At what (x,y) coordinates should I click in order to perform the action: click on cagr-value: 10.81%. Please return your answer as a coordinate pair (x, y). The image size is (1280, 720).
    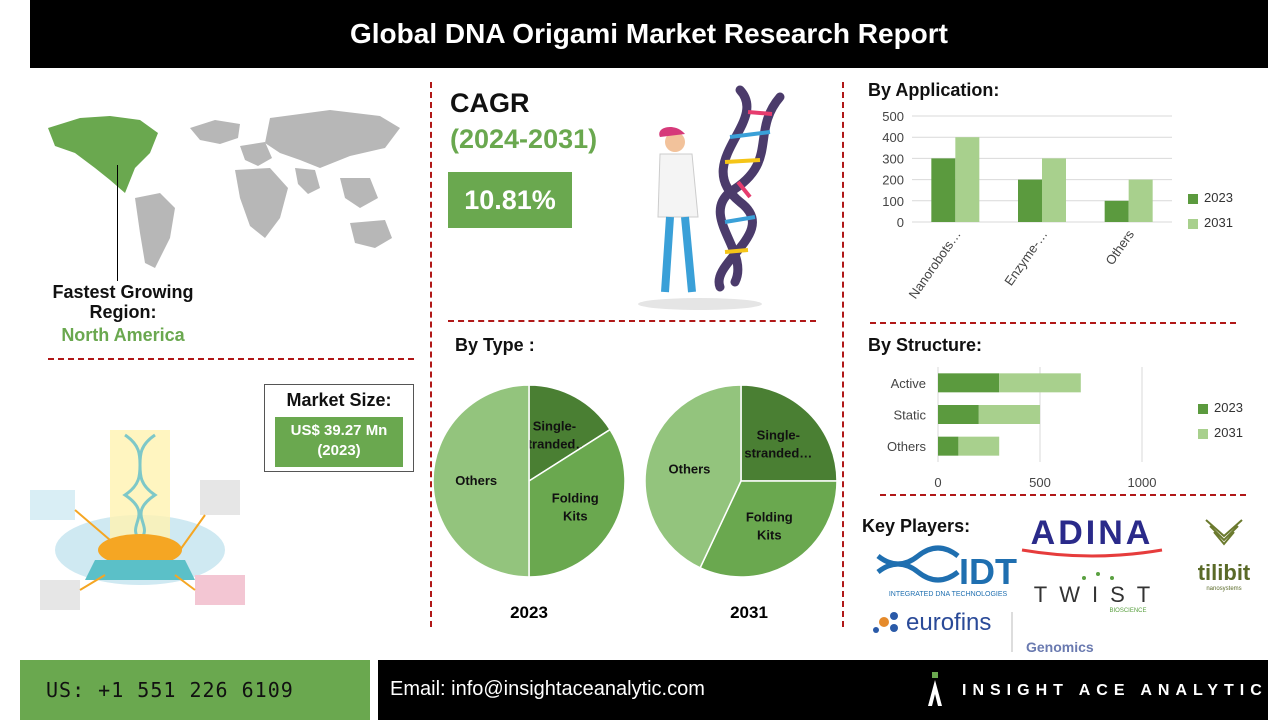
    Looking at the image, I should click on (510, 199).